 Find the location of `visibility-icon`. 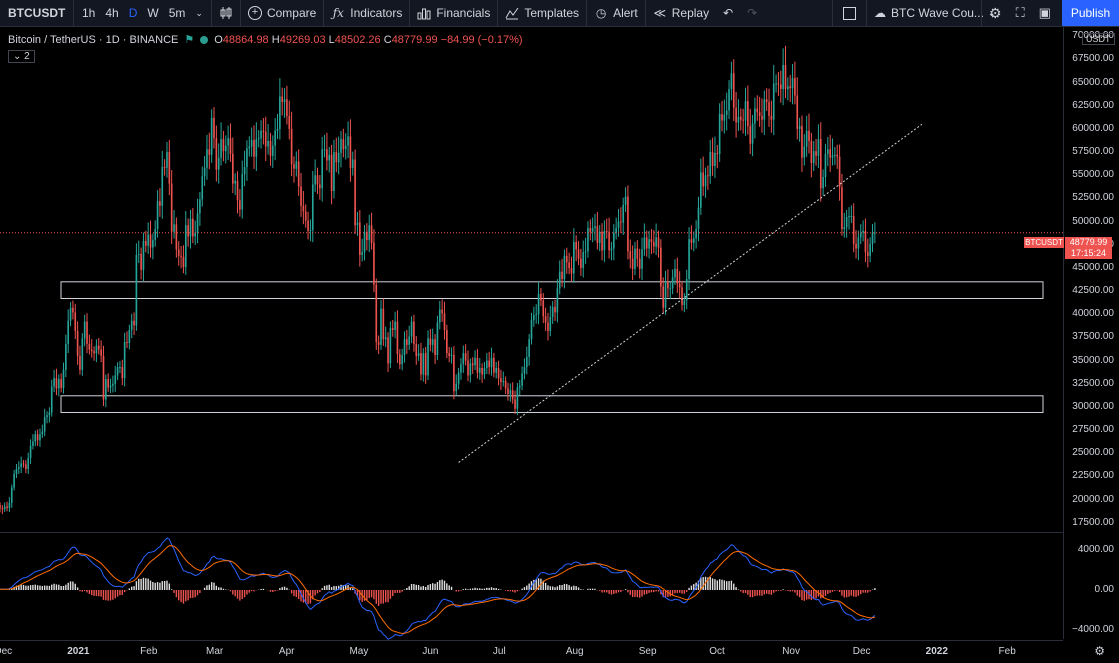

visibility-icon is located at coordinates (204, 39).